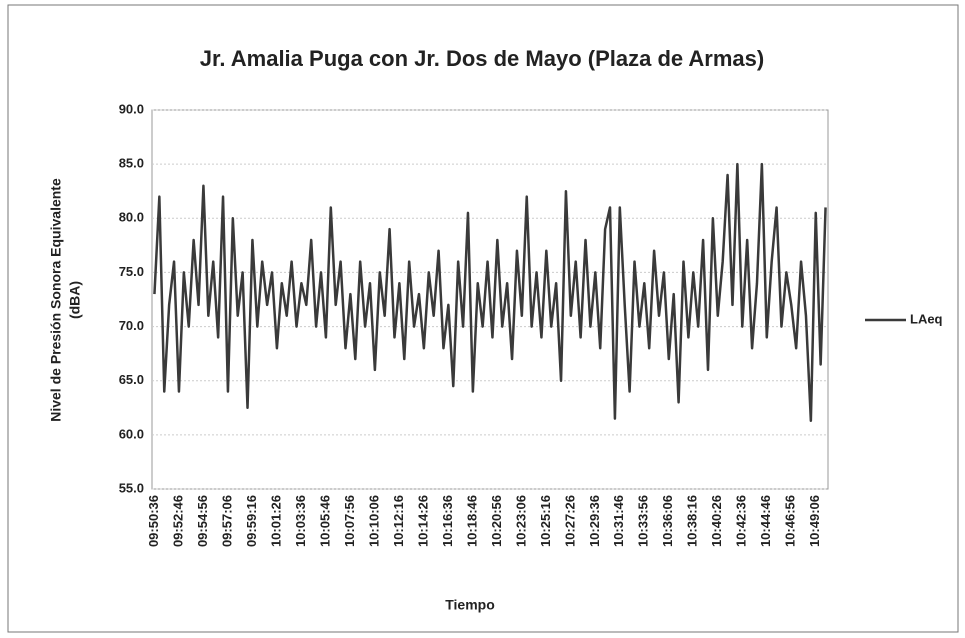 The height and width of the screenshot is (638, 965). What do you see at coordinates (131, 108) in the screenshot?
I see `y-tick-label: 90.0` at bounding box center [131, 108].